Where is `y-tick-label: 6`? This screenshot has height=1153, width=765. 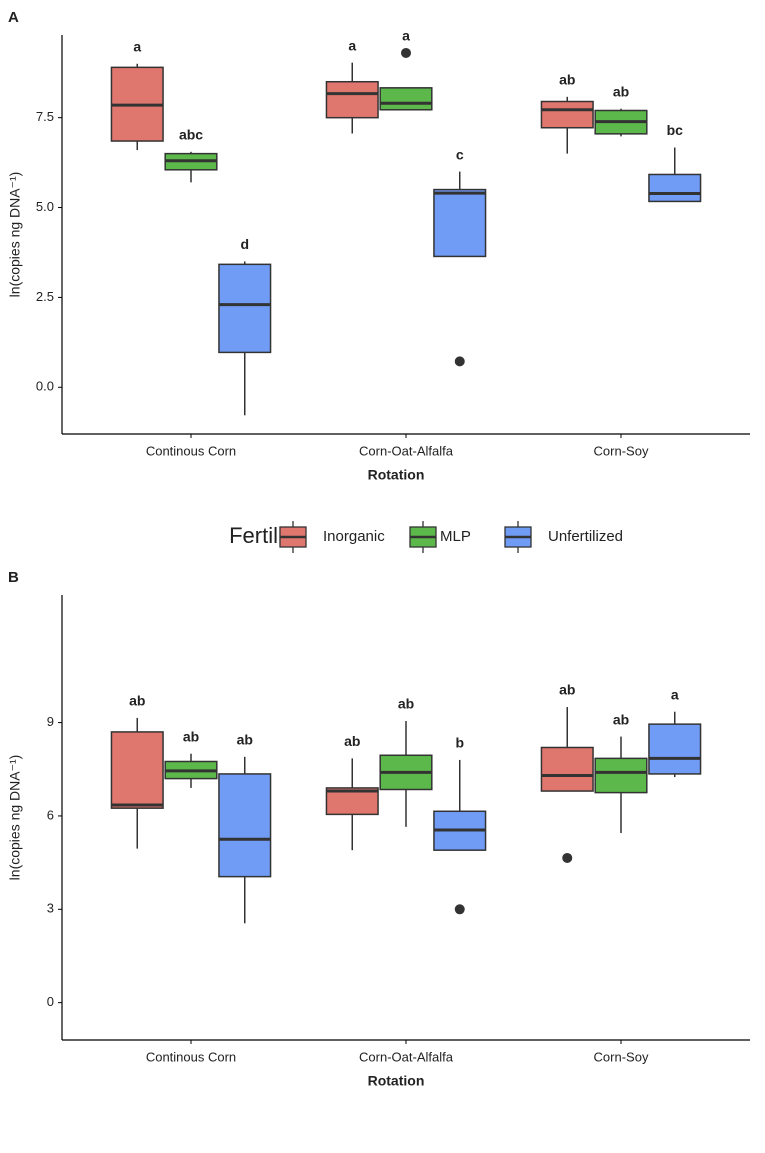 y-tick-label: 6 is located at coordinates (50, 814).